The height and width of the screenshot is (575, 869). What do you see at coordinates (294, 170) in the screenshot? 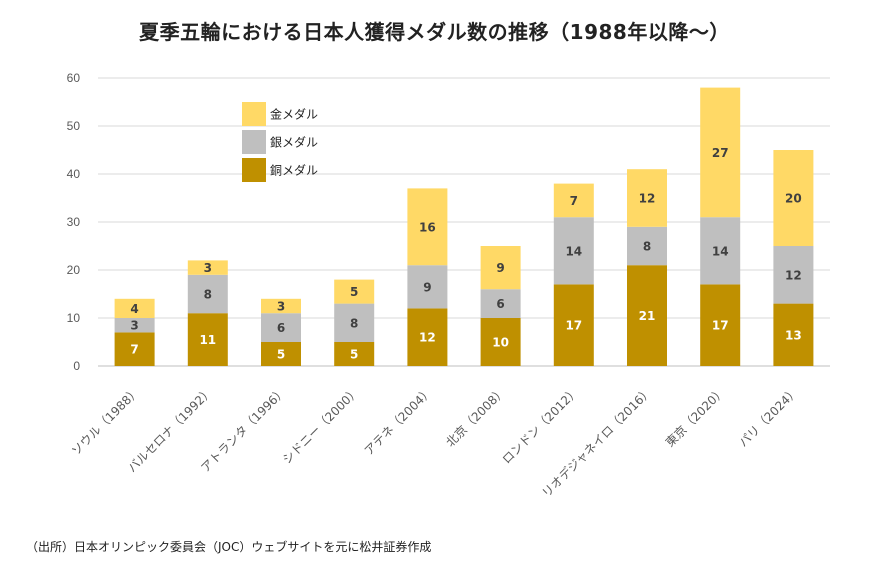
I see `legend-label: 銅メダル` at bounding box center [294, 170].